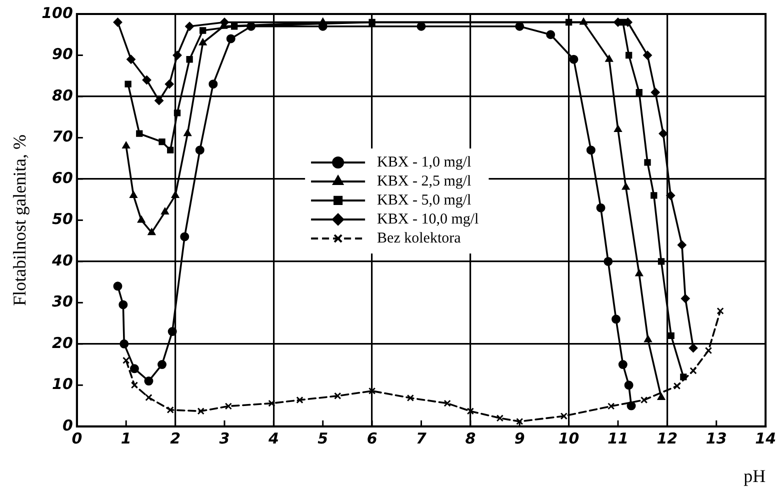  What do you see at coordinates (323, 438) in the screenshot?
I see `x-tick-label: 5` at bounding box center [323, 438].